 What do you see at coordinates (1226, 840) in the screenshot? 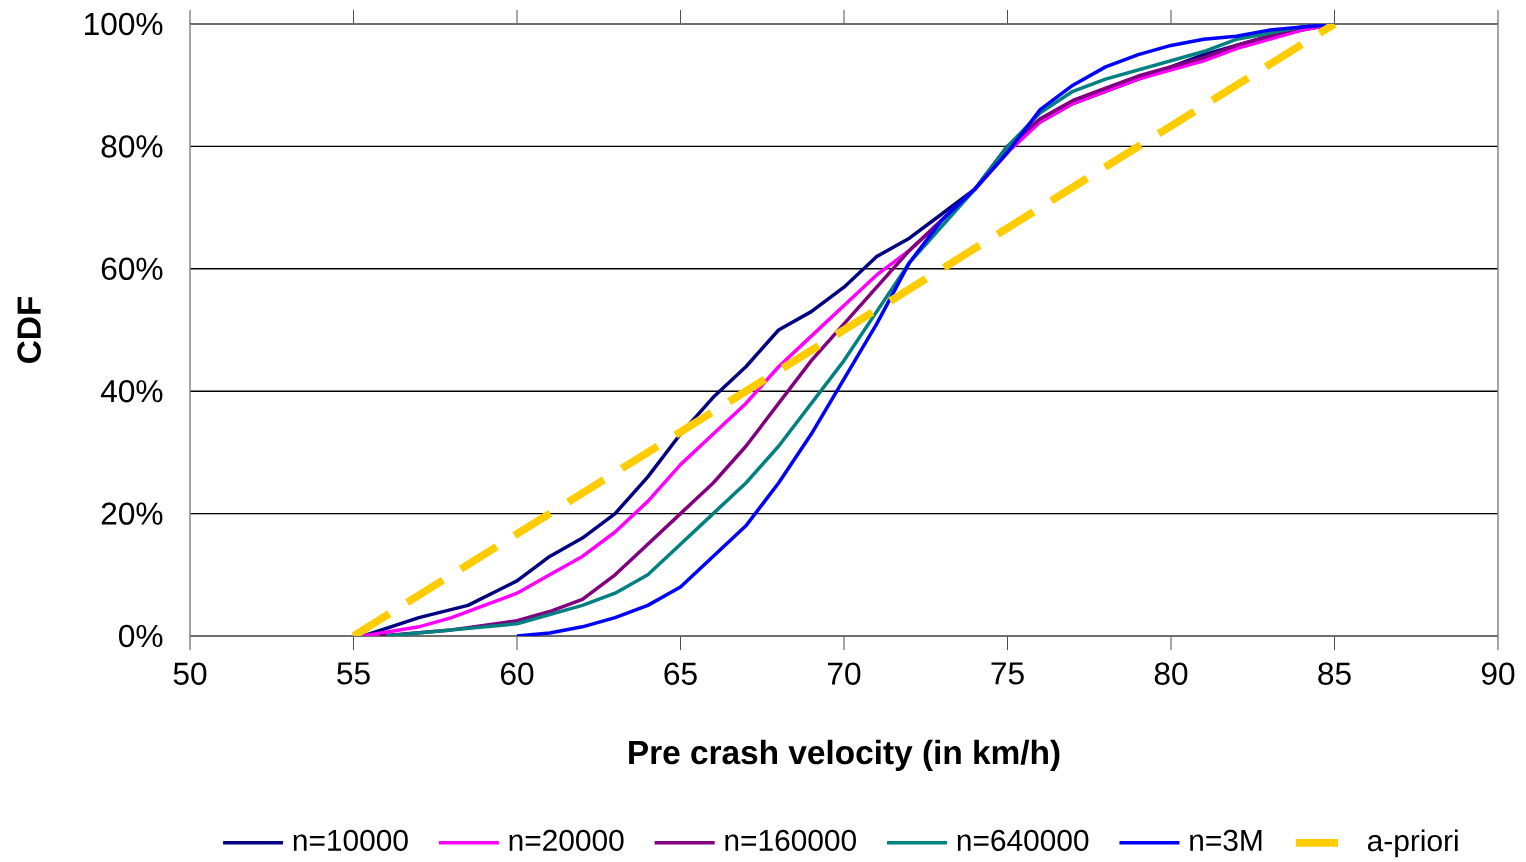
I see `legend-label: n=3M` at bounding box center [1226, 840].